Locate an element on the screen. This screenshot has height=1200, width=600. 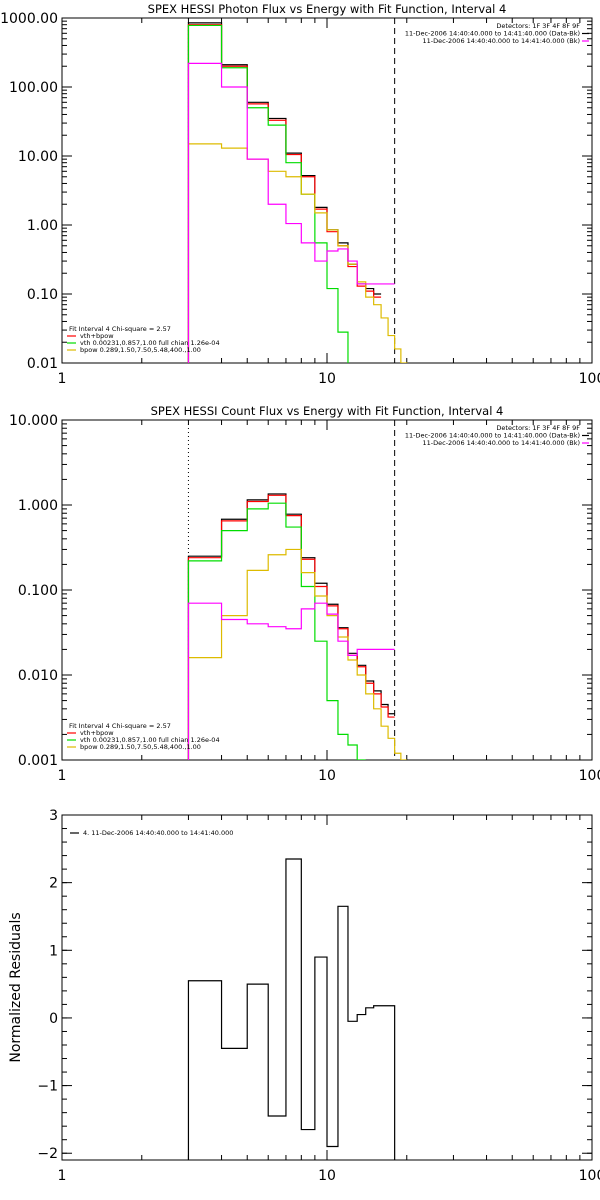
y-tick-label: 0 is located at coordinates (53, 1019).